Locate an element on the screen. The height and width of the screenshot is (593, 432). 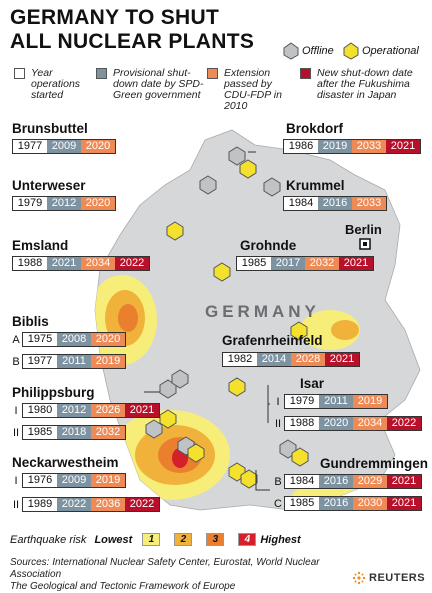
plant-row-neckarwestheim-ii: II 1989 2022 2036 2022 is located at coordinates (85, 504).